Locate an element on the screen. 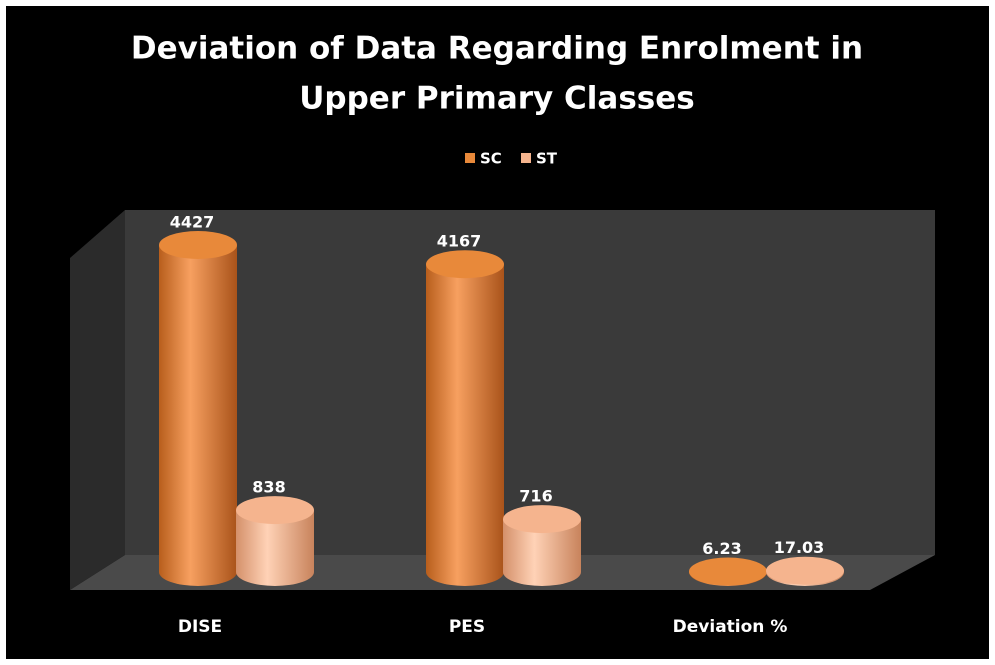 The width and height of the screenshot is (995, 665). side-wall is located at coordinates (97, 400).